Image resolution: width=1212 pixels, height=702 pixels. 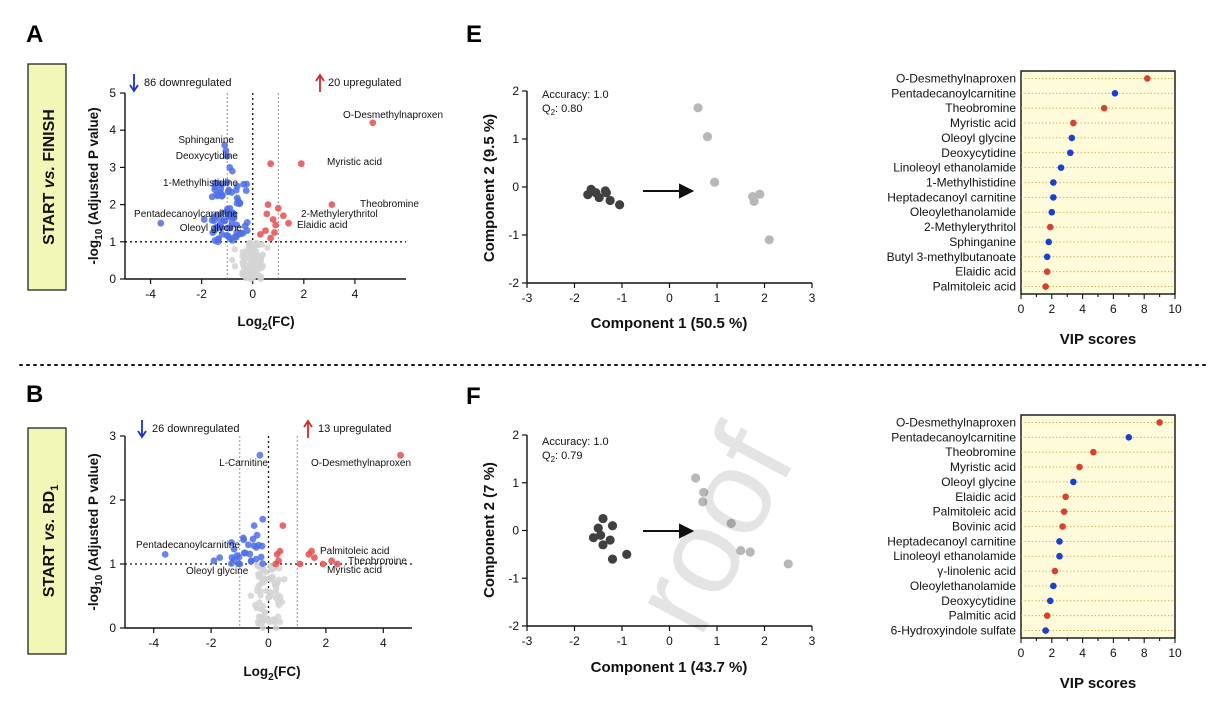 I want to click on point-annotation: Theobromine, so click(x=389, y=204).